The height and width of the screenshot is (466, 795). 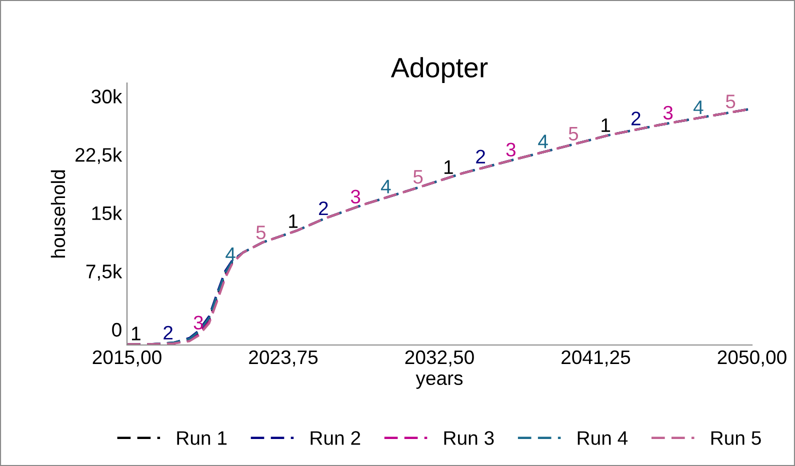 What do you see at coordinates (117, 329) in the screenshot?
I see `y-tick-label: 0` at bounding box center [117, 329].